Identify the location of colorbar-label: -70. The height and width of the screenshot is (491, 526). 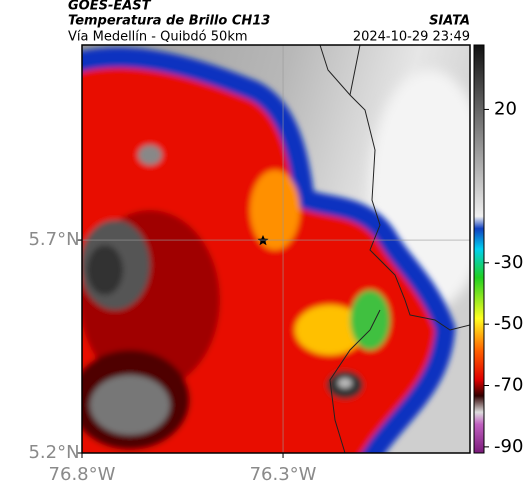
(508, 385).